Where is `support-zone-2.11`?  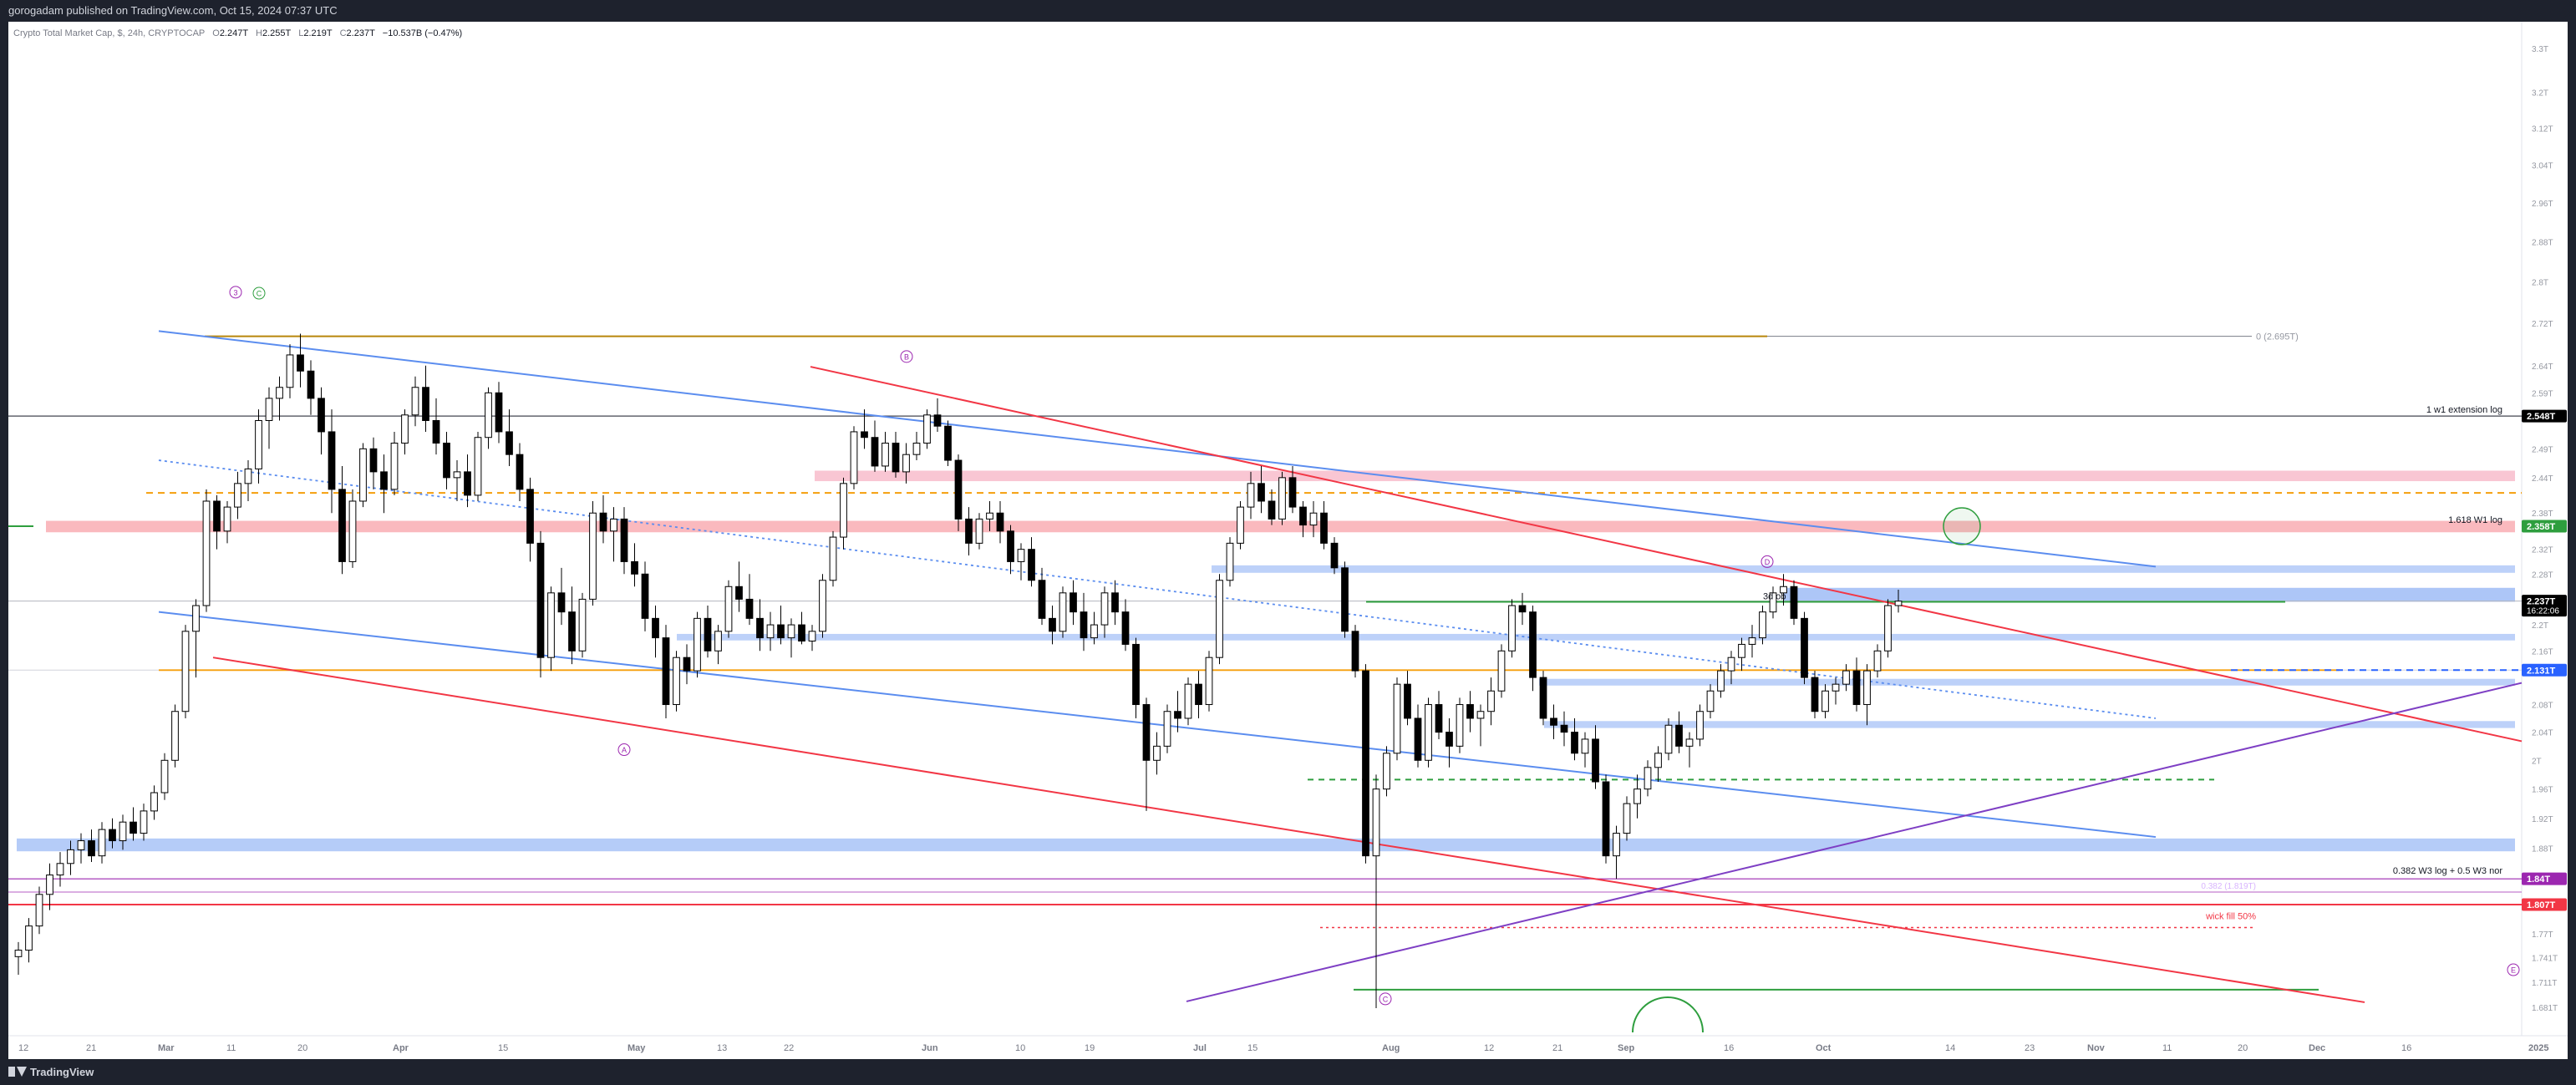
support-zone-2.11 is located at coordinates (2027, 682).